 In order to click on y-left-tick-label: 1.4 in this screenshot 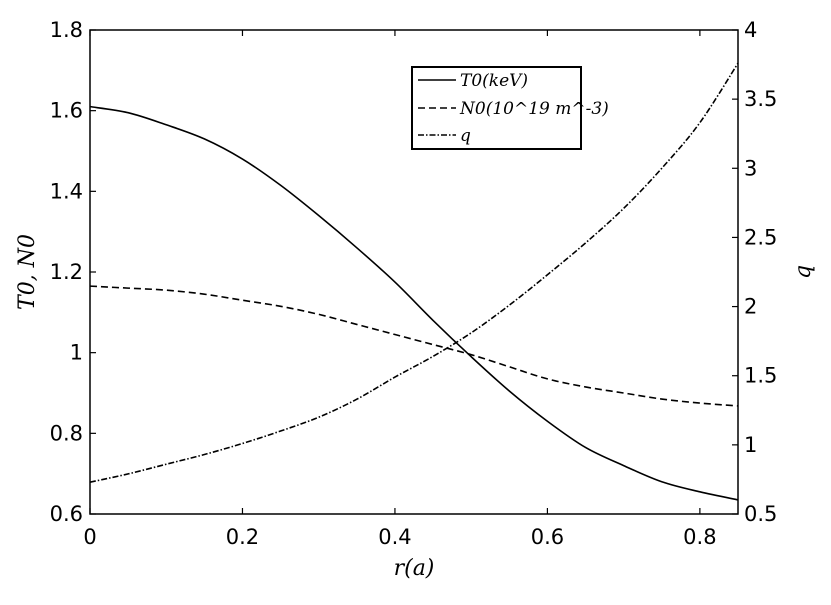, I will do `click(66, 191)`.